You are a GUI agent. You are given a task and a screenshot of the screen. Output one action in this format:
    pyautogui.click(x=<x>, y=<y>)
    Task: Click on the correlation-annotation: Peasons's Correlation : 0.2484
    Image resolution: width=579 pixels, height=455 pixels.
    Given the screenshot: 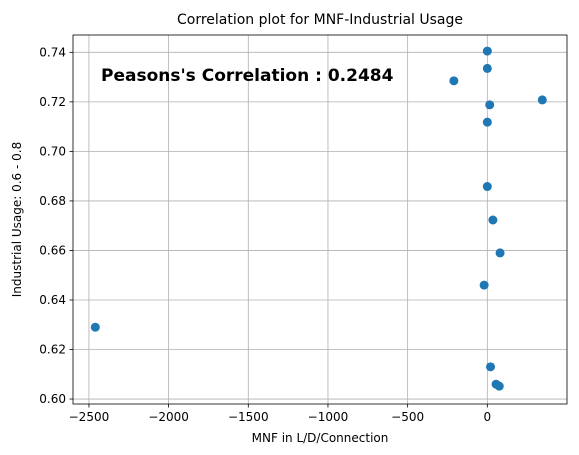 What is the action you would take?
    pyautogui.click(x=247, y=76)
    